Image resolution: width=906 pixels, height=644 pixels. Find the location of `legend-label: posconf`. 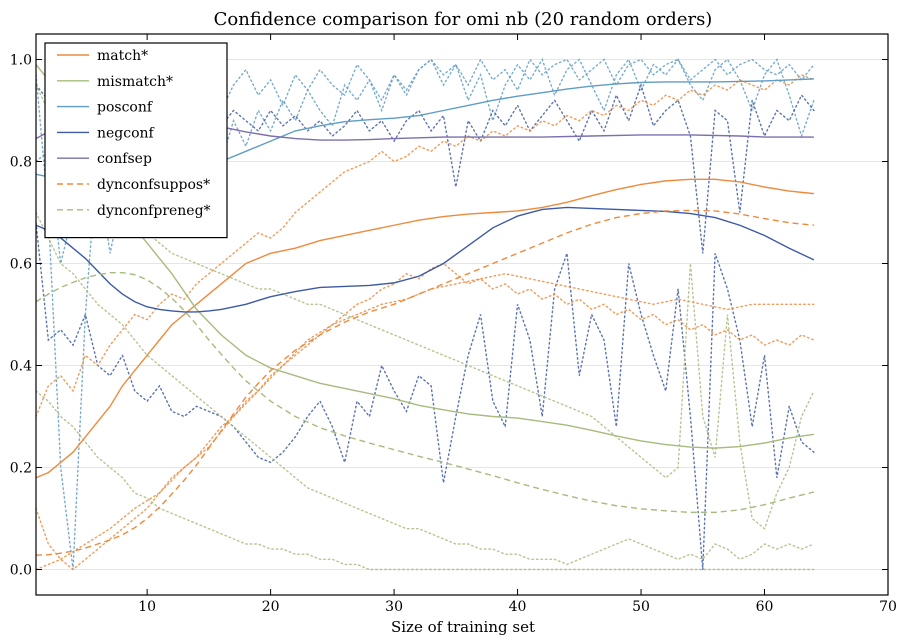

legend-label: posconf is located at coordinates (125, 108).